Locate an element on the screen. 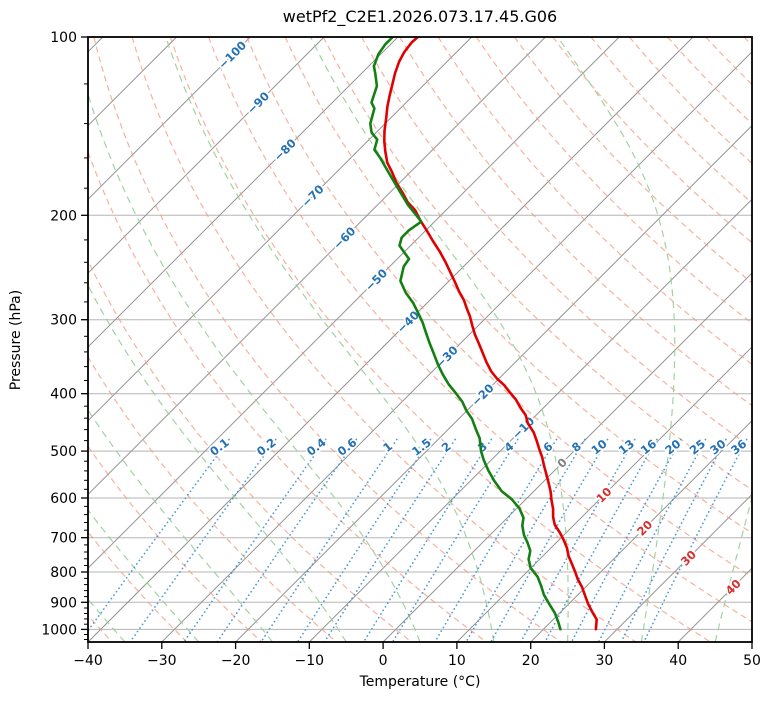  chart-title: wetPf2_C2E1.2026.073.17.45.G06 is located at coordinates (420, 16).